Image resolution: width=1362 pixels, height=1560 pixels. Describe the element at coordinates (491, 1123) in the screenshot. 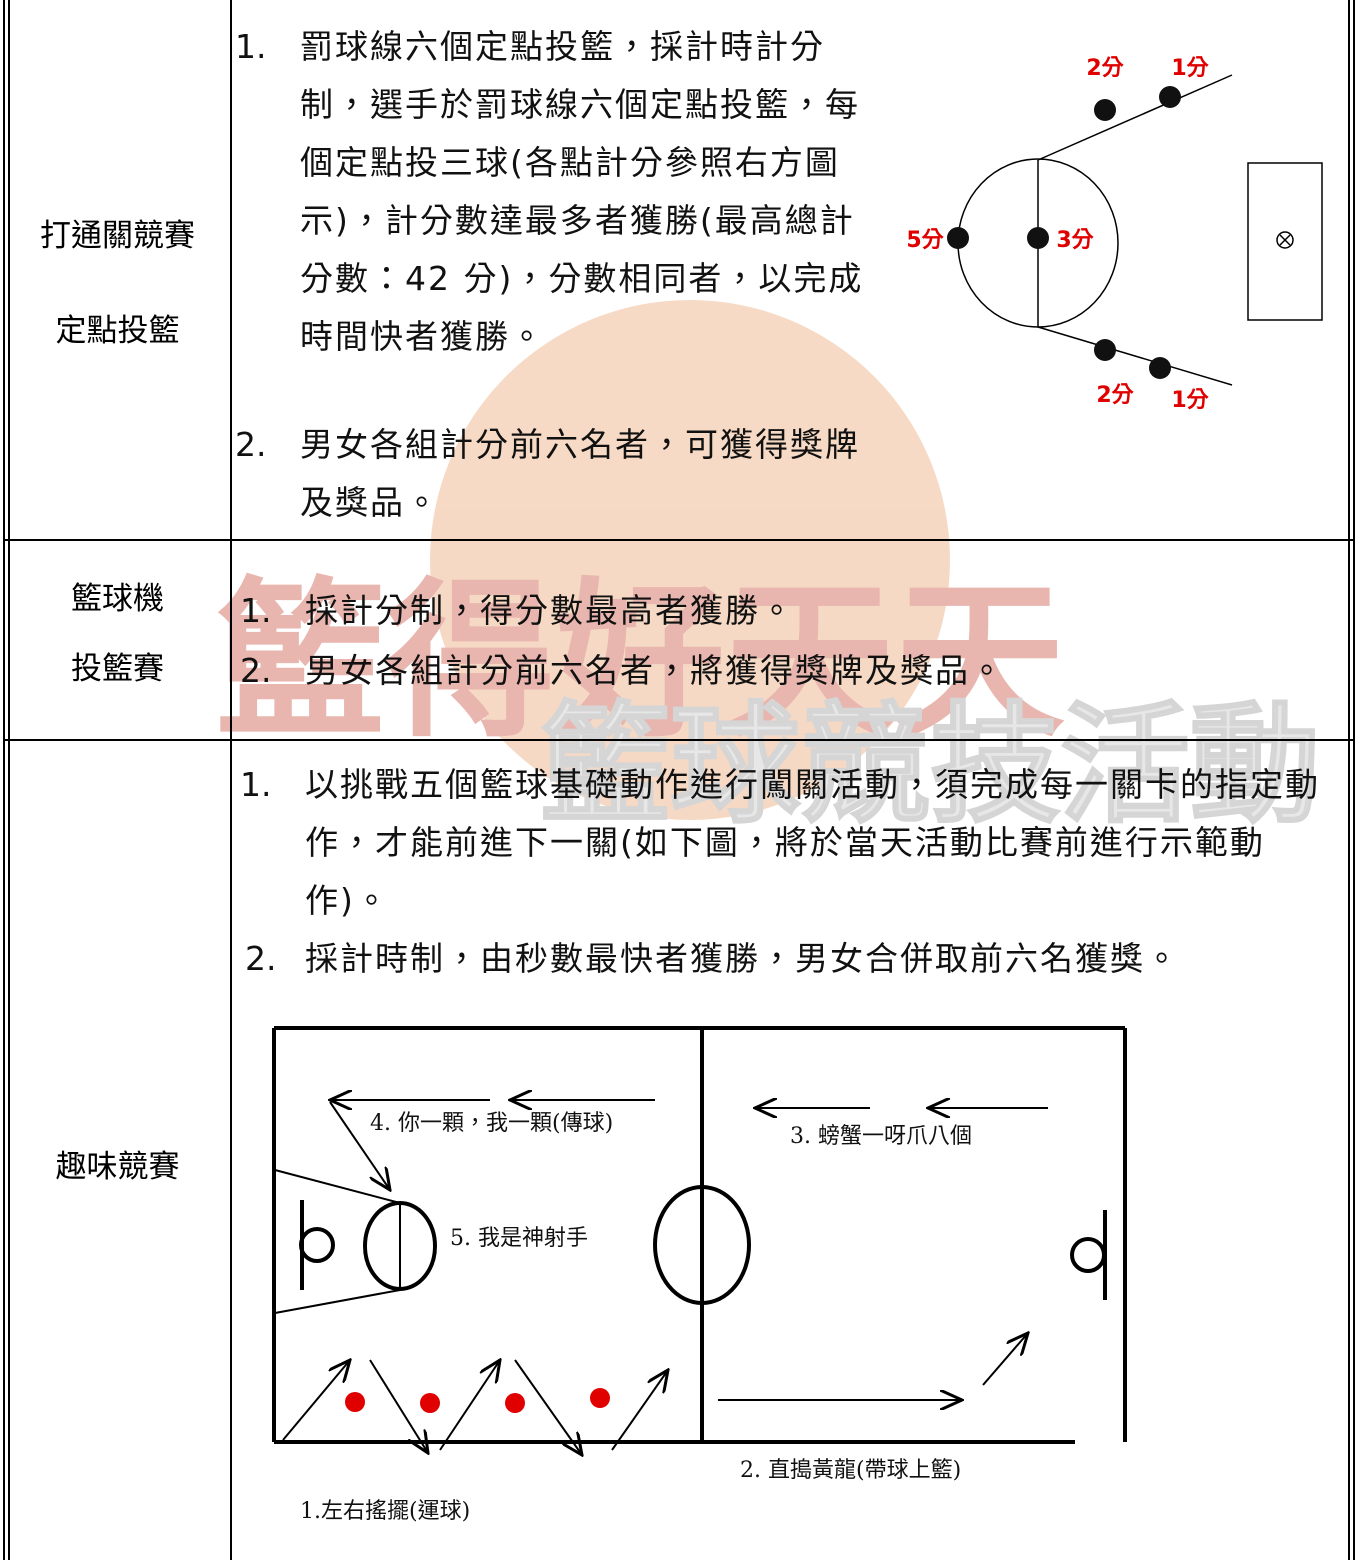

I see `drill-label: 4. 你一顆，我一顆(傳球)` at that location.